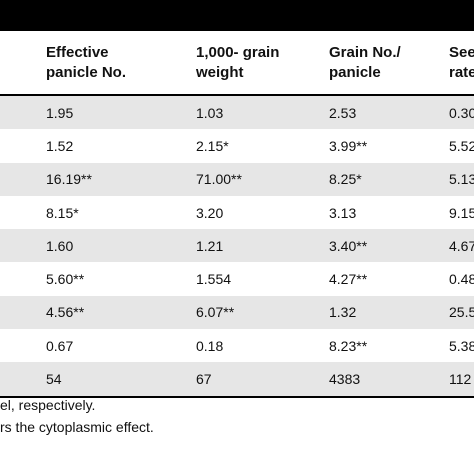 This screenshot has height=474, width=474. I want to click on top-rule, so click(237, 15).